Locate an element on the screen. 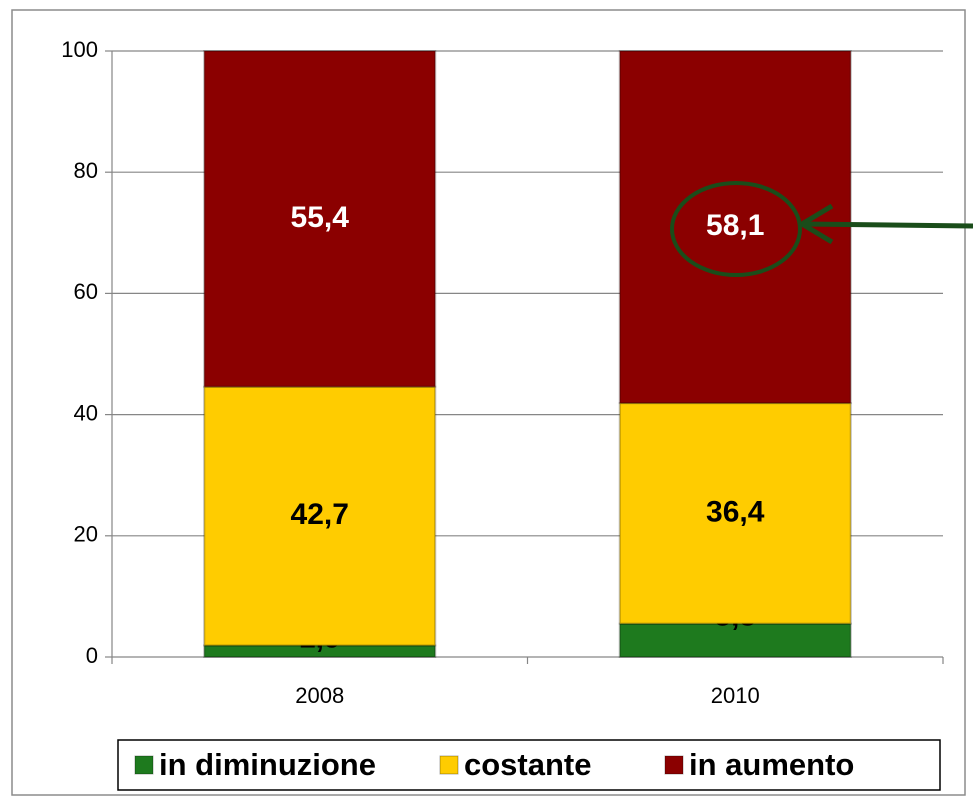 The image size is (973, 806). arrow-head is located at coordinates (815, 224).